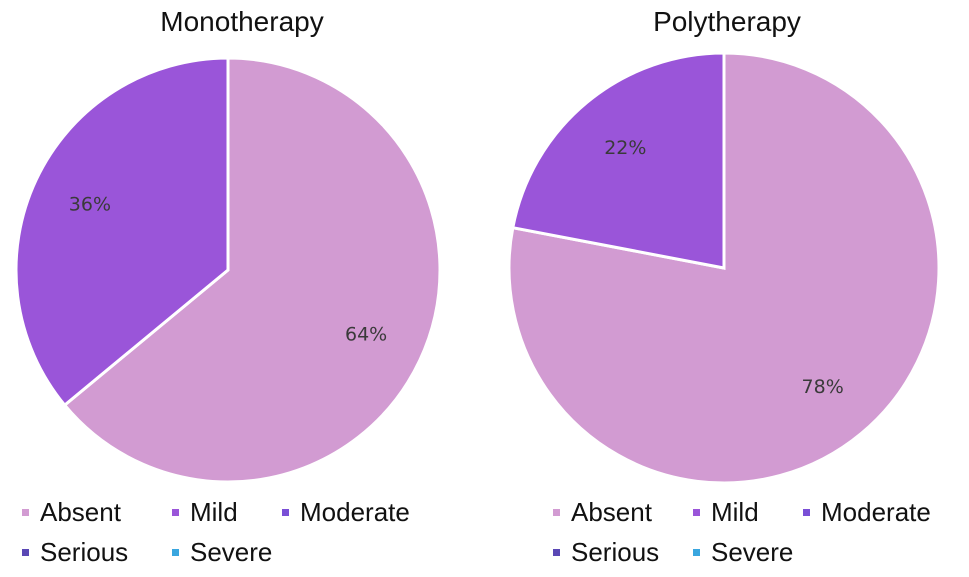 The height and width of the screenshot is (577, 969). I want to click on slice-label-absent: 64%, so click(366, 334).